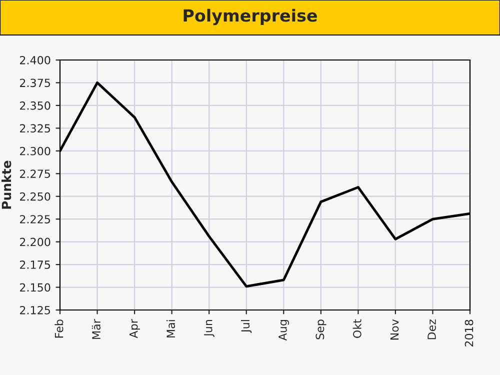 Image resolution: width=500 pixels, height=375 pixels. What do you see at coordinates (35, 242) in the screenshot?
I see `y-tick-label: 2.200` at bounding box center [35, 242].